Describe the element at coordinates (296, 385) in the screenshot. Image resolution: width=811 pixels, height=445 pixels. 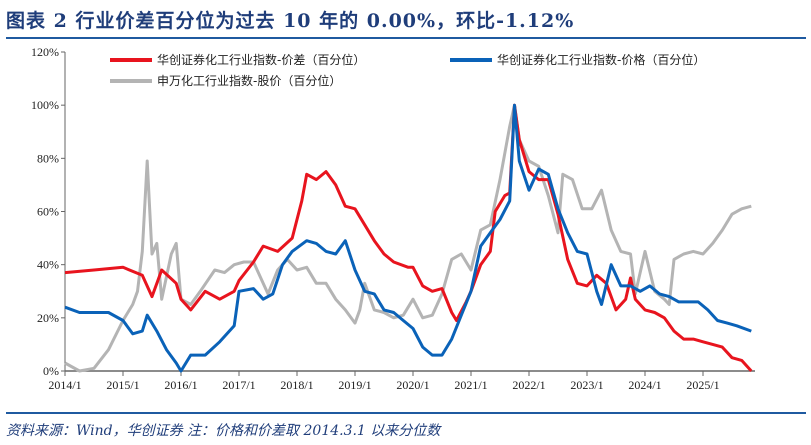
I see `x-tick-label: 2018/1` at that location.